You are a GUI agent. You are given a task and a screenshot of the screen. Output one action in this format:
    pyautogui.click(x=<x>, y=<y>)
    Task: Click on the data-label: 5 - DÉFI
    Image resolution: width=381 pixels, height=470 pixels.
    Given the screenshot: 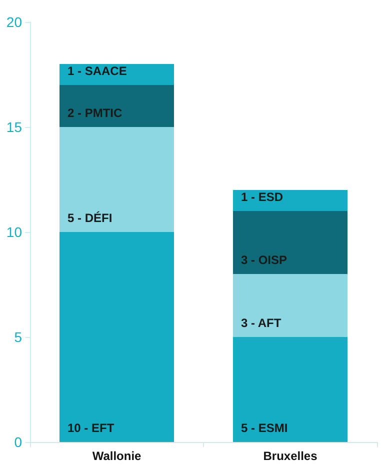 What is the action you would take?
    pyautogui.click(x=89, y=218)
    